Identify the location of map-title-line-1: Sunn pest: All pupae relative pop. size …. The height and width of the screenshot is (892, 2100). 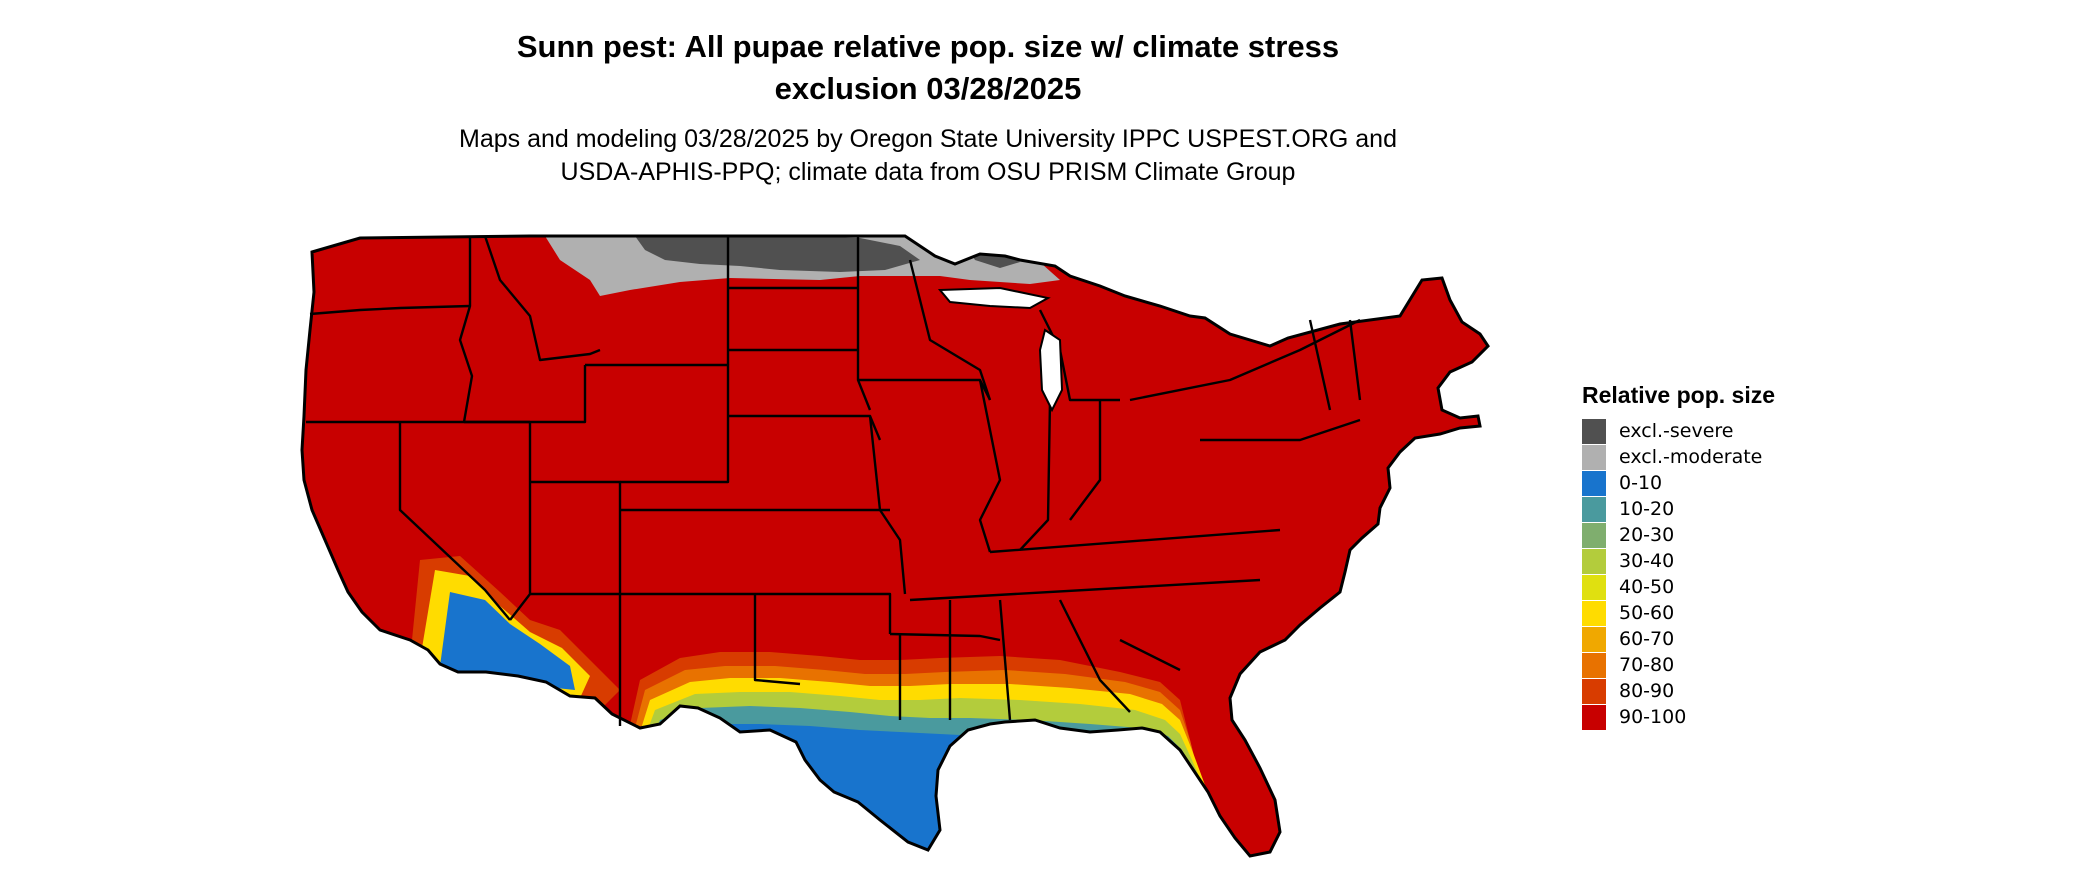
(928, 46).